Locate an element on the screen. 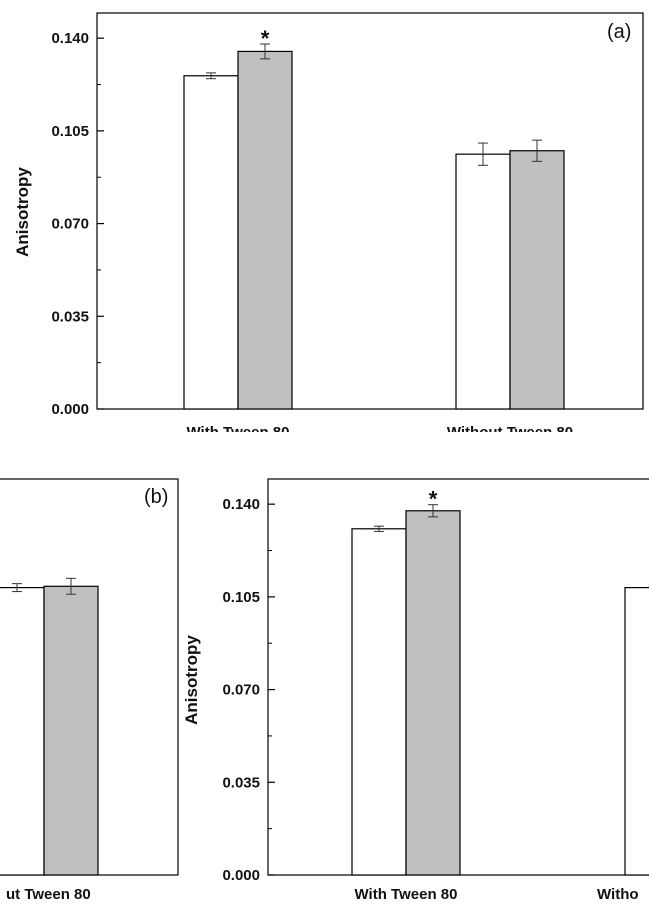 This screenshot has width=649, height=908. chart-b-left-fragment: (b) ut Tween 80 is located at coordinates (89, 690).